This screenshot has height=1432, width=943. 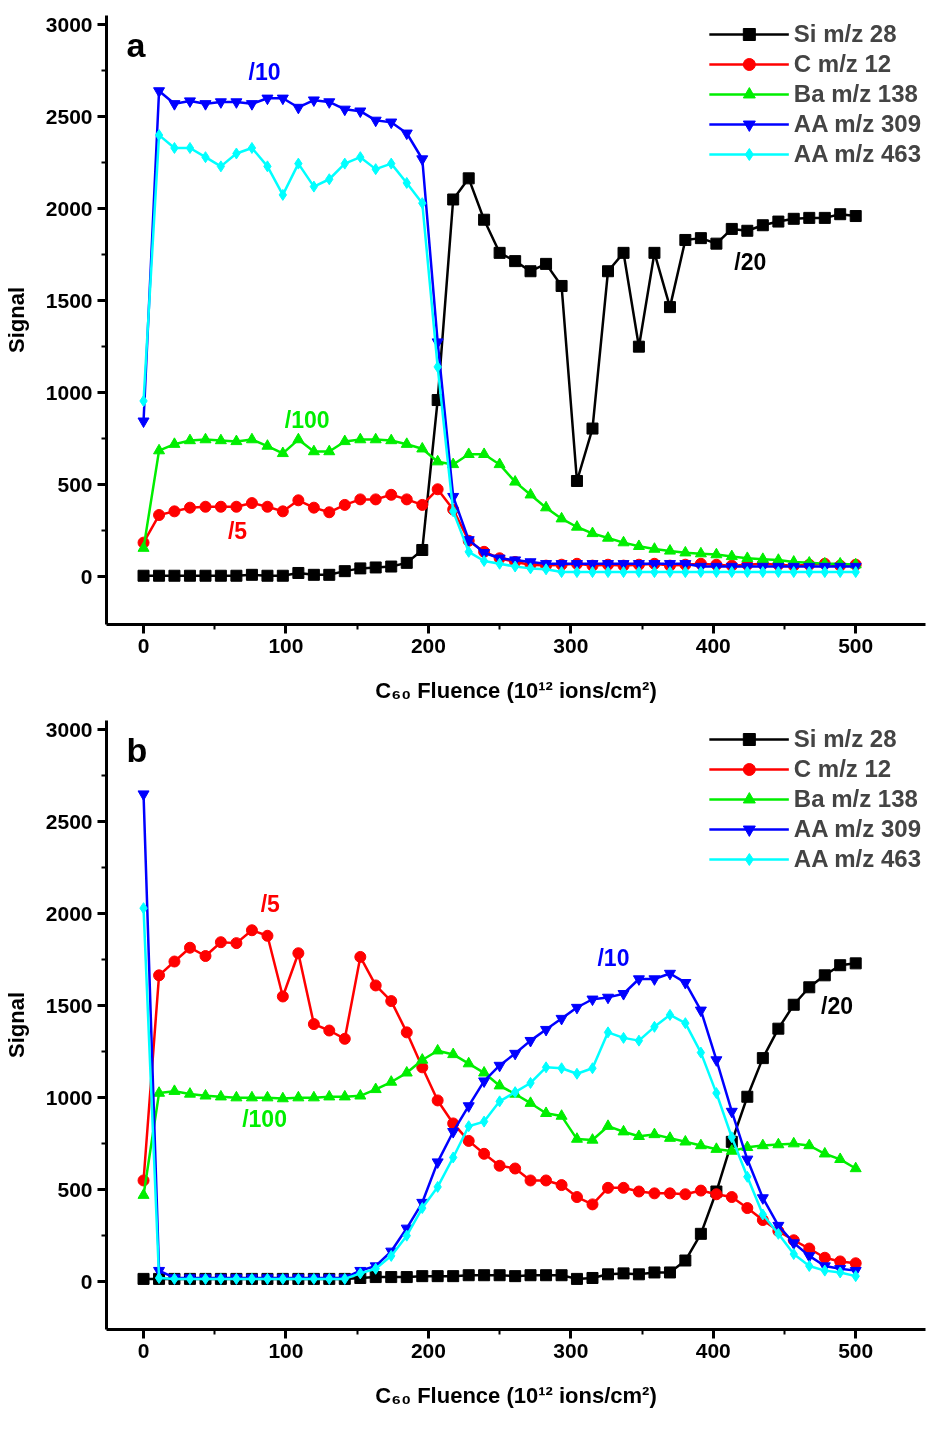 I want to click on annotation: b, so click(x=137, y=749).